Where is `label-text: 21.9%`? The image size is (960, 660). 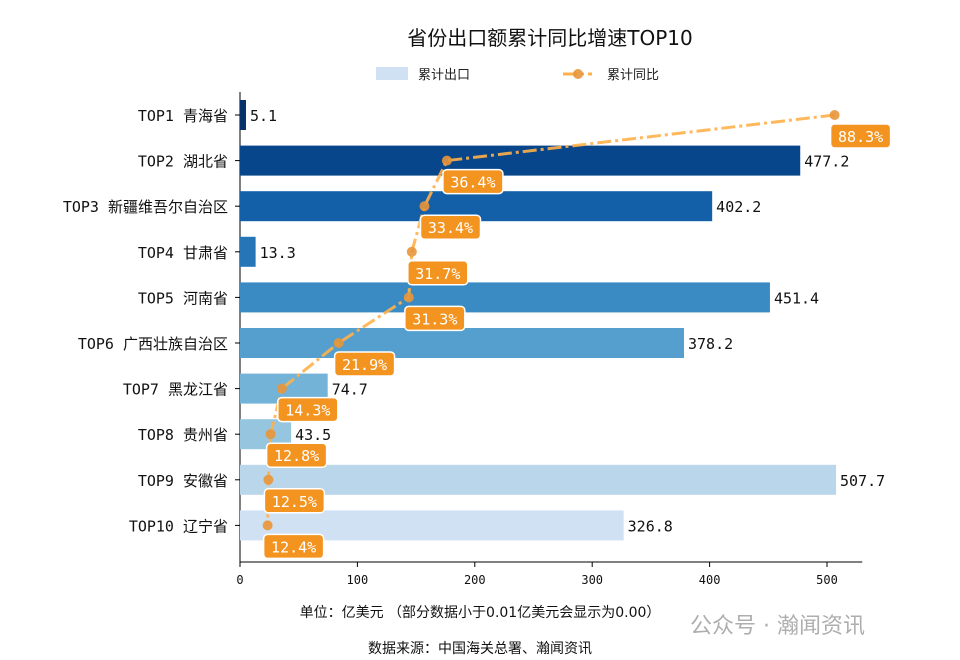
label-text: 21.9% is located at coordinates (364, 365).